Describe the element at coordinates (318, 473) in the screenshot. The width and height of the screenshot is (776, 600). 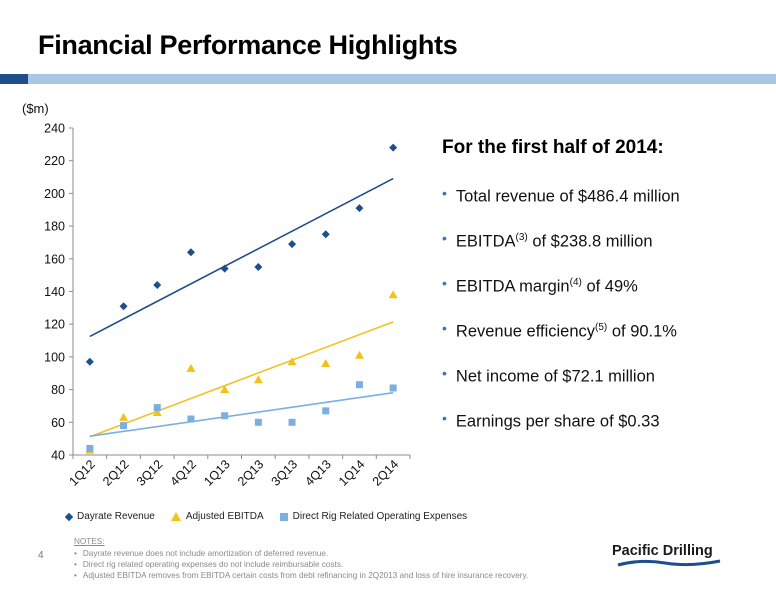
I see `x-tick-label: 4Q13` at that location.